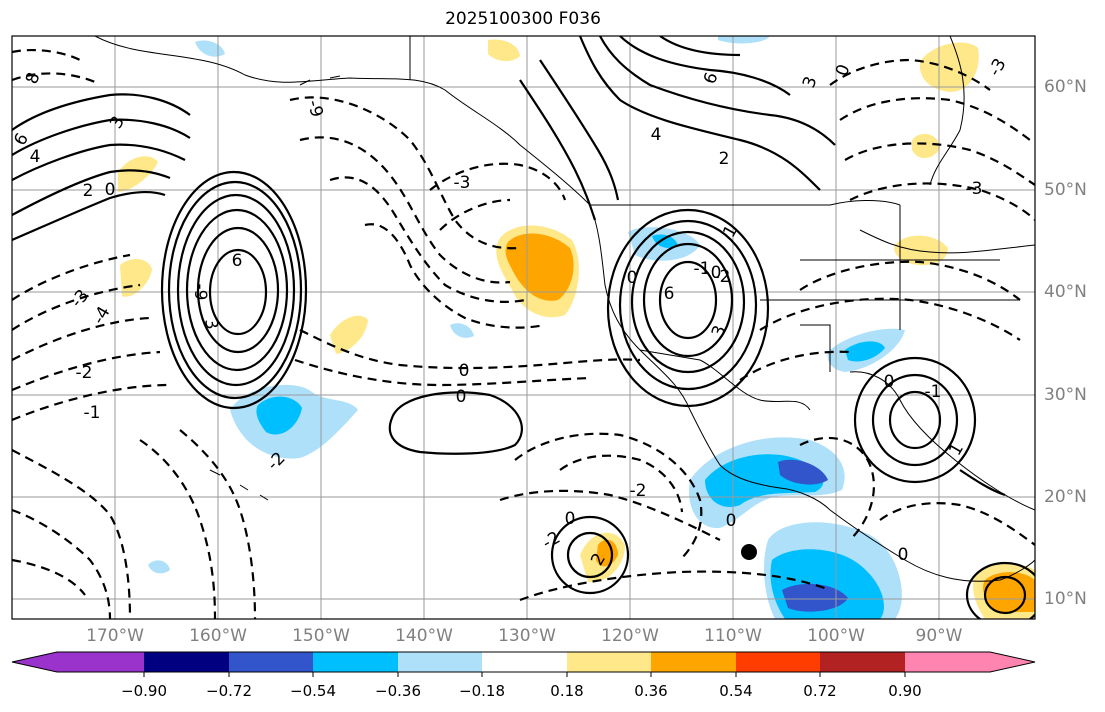  Describe the element at coordinates (1065, 87) in the screenshot. I see `lat-label-60n: 60°N` at that location.